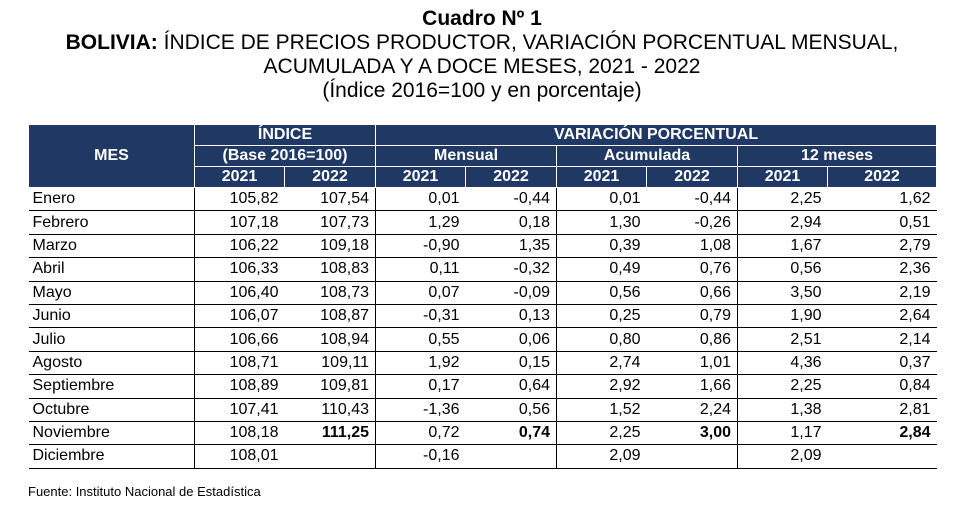  What do you see at coordinates (111, 222) in the screenshot?
I see `month-cell: Febrero` at bounding box center [111, 222].